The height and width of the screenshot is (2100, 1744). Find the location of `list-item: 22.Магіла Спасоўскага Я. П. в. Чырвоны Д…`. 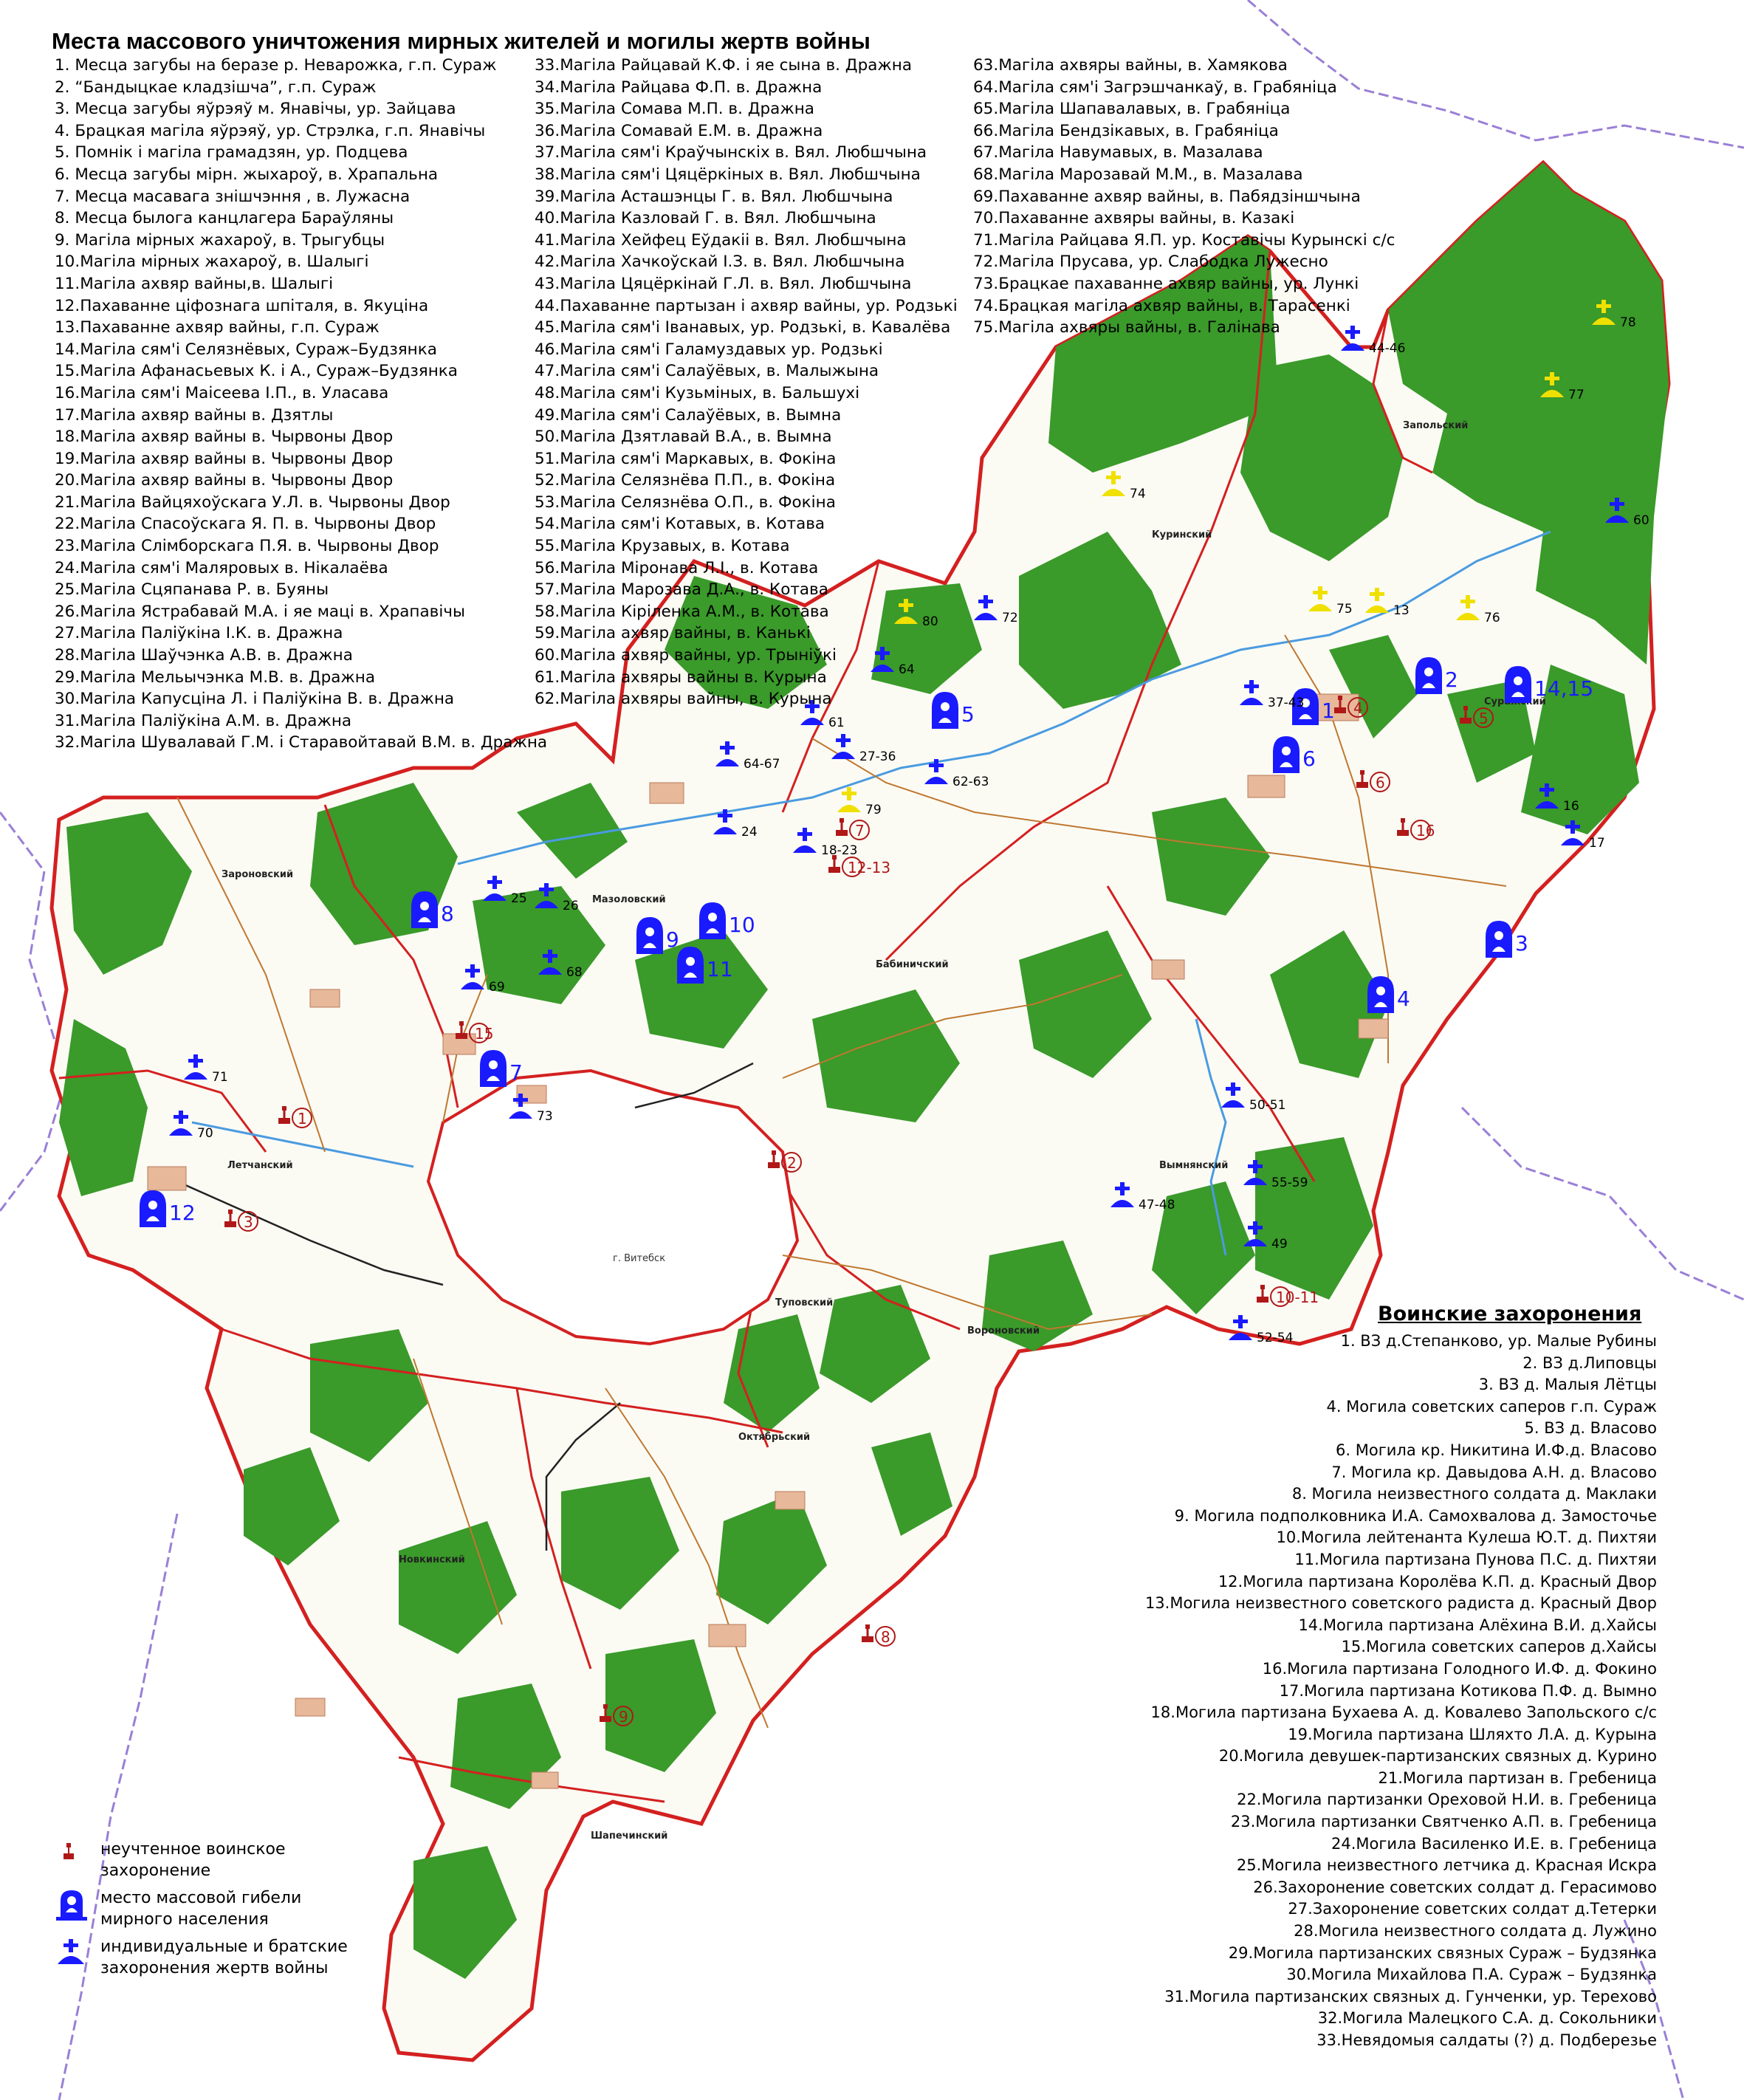

list-item: 22.Магіла Спасоўскага Я. П. в. Чырвоны Д… is located at coordinates (245, 524).